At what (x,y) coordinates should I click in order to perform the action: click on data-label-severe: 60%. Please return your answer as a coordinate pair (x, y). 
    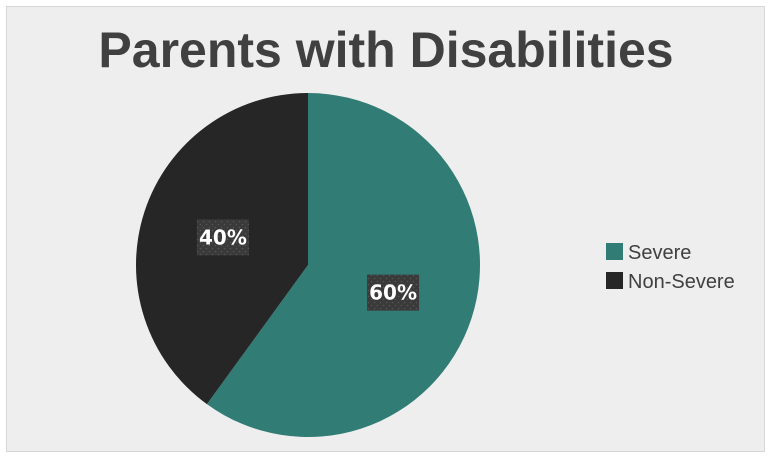
    Looking at the image, I should click on (393, 292).